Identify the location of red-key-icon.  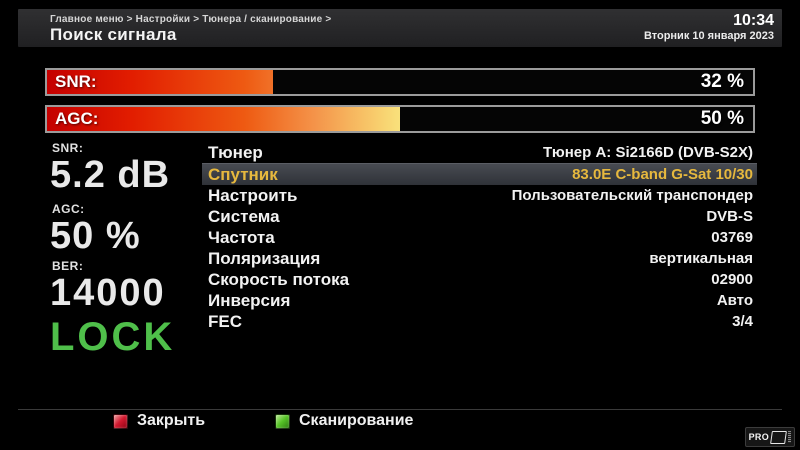
(120, 421).